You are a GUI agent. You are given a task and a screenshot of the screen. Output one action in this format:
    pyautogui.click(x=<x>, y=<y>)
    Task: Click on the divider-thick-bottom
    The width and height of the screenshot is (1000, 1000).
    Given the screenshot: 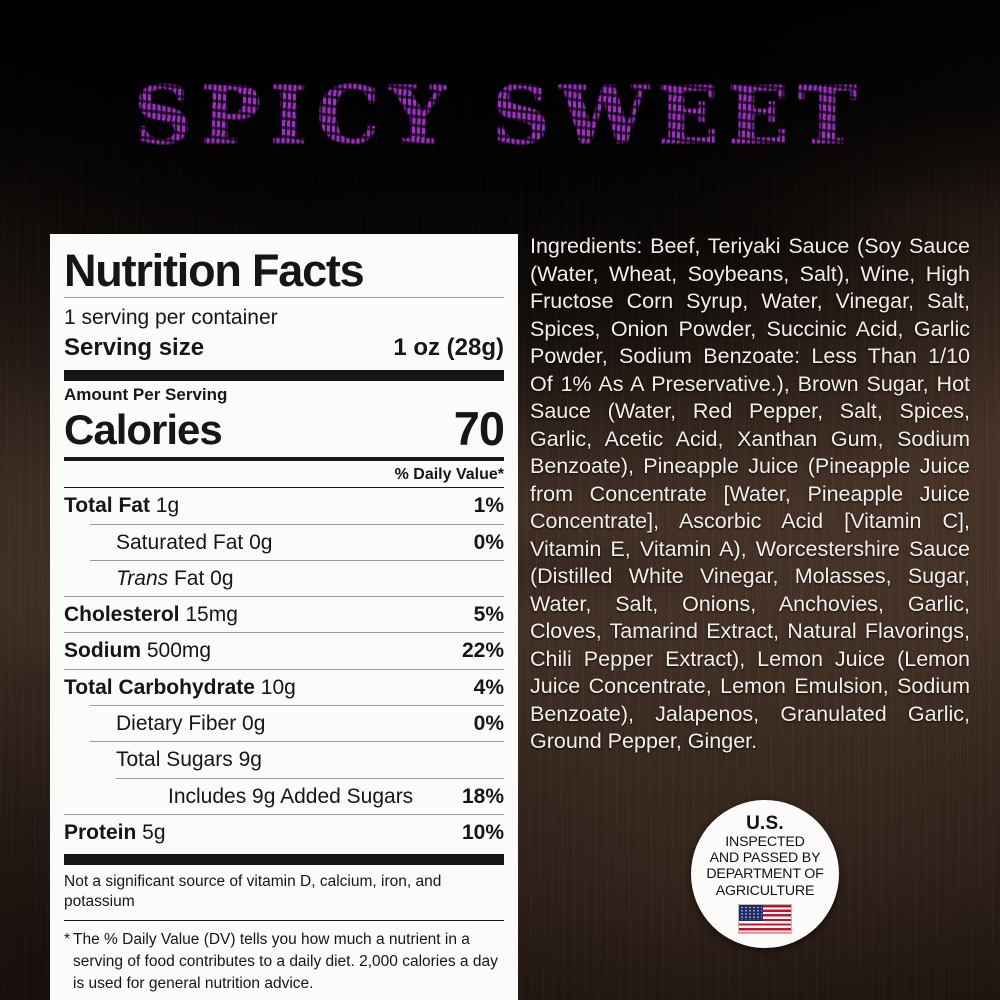 What is the action you would take?
    pyautogui.click(x=284, y=860)
    